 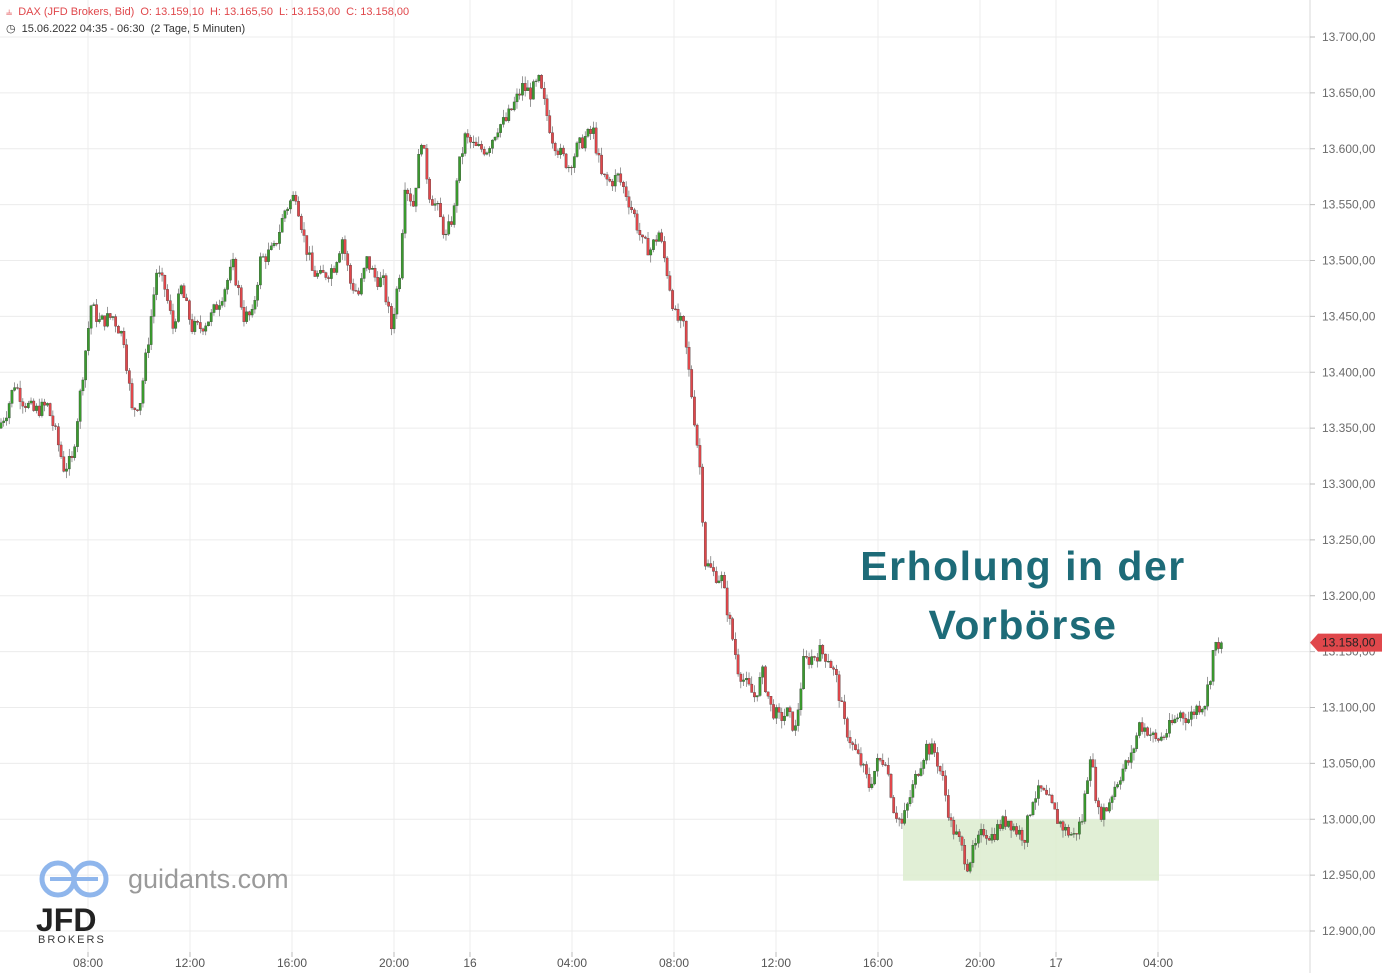 I want to click on support-zone-layer, so click(x=1031, y=850).